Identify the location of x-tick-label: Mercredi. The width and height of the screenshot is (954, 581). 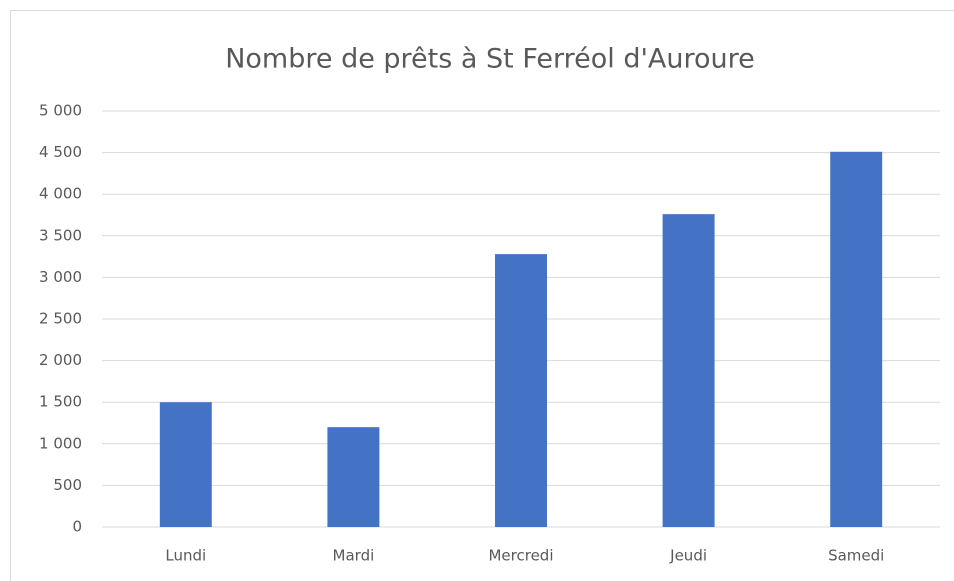
(520, 556).